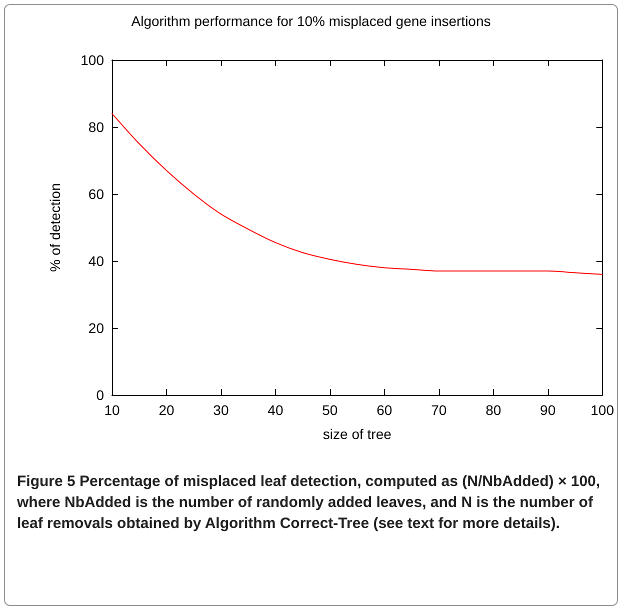 The width and height of the screenshot is (624, 611). What do you see at coordinates (96, 261) in the screenshot?
I see `y-tick-label: 40` at bounding box center [96, 261].